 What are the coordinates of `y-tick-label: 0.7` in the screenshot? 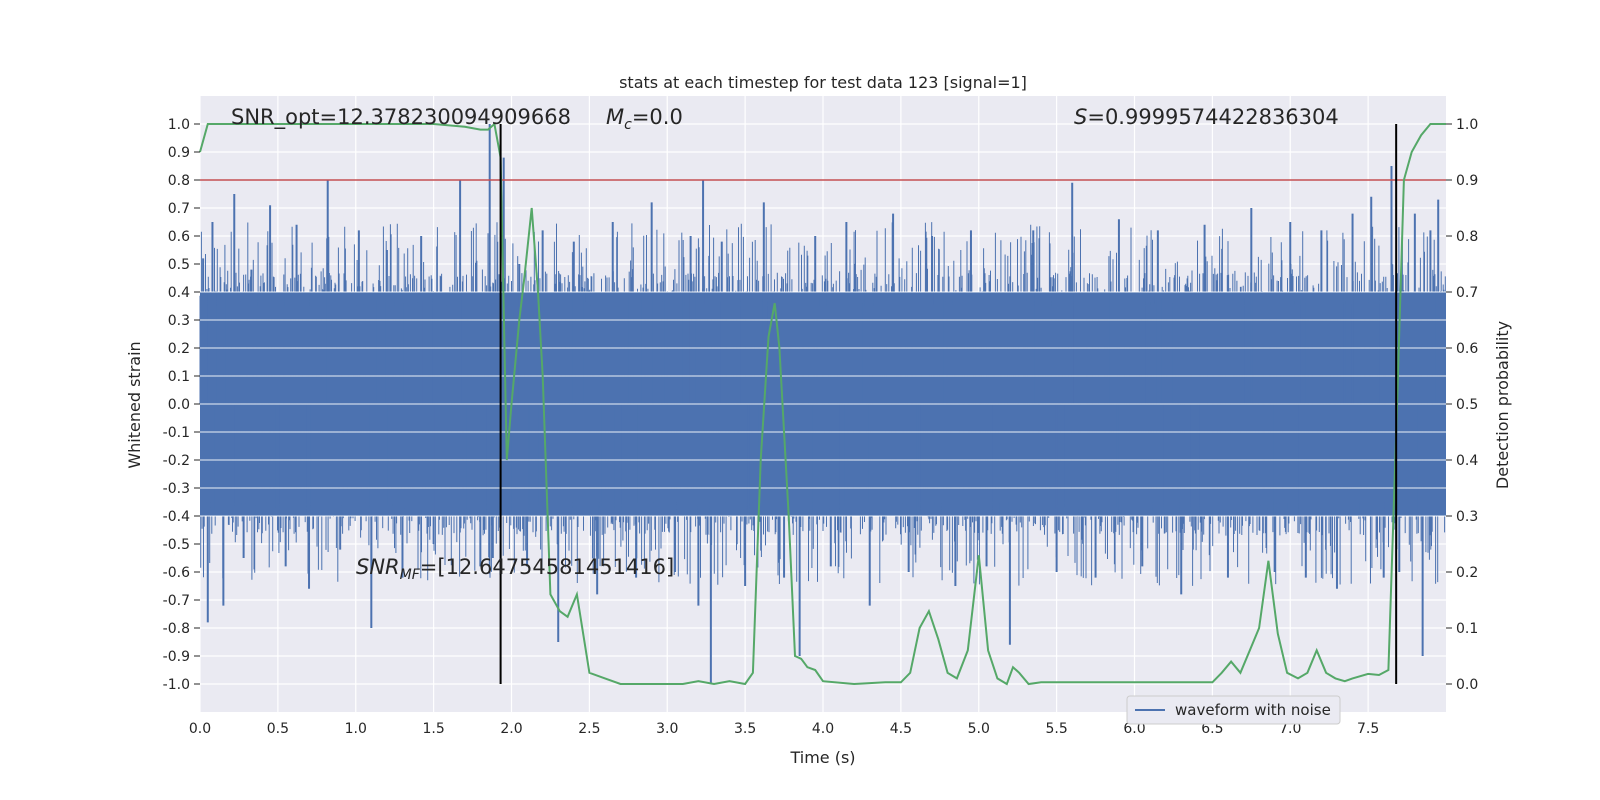 It's located at (179, 209).